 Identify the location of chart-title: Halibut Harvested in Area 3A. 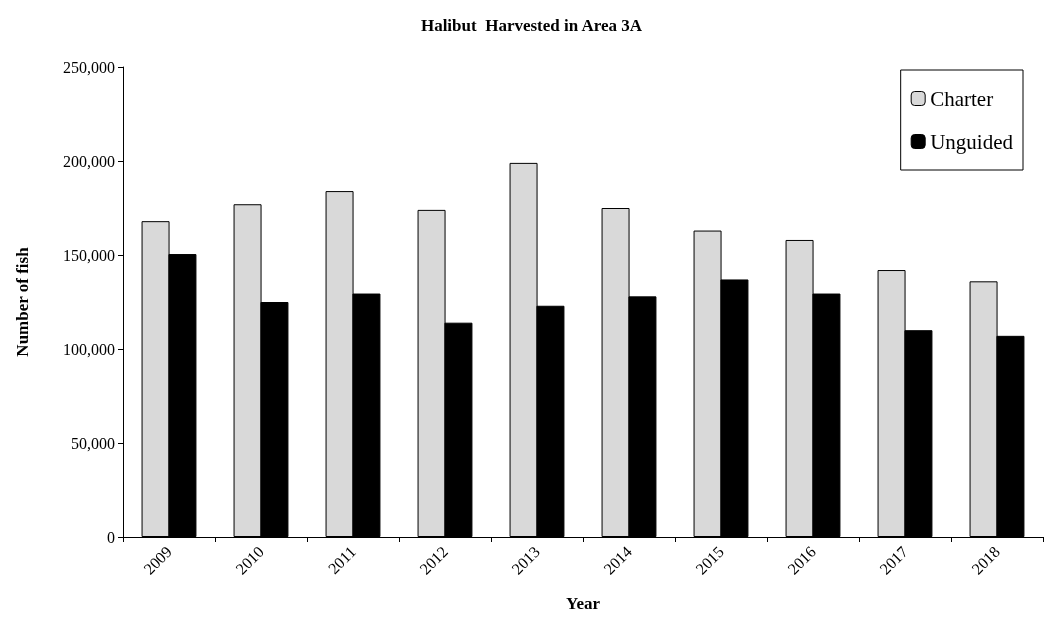
(531, 25).